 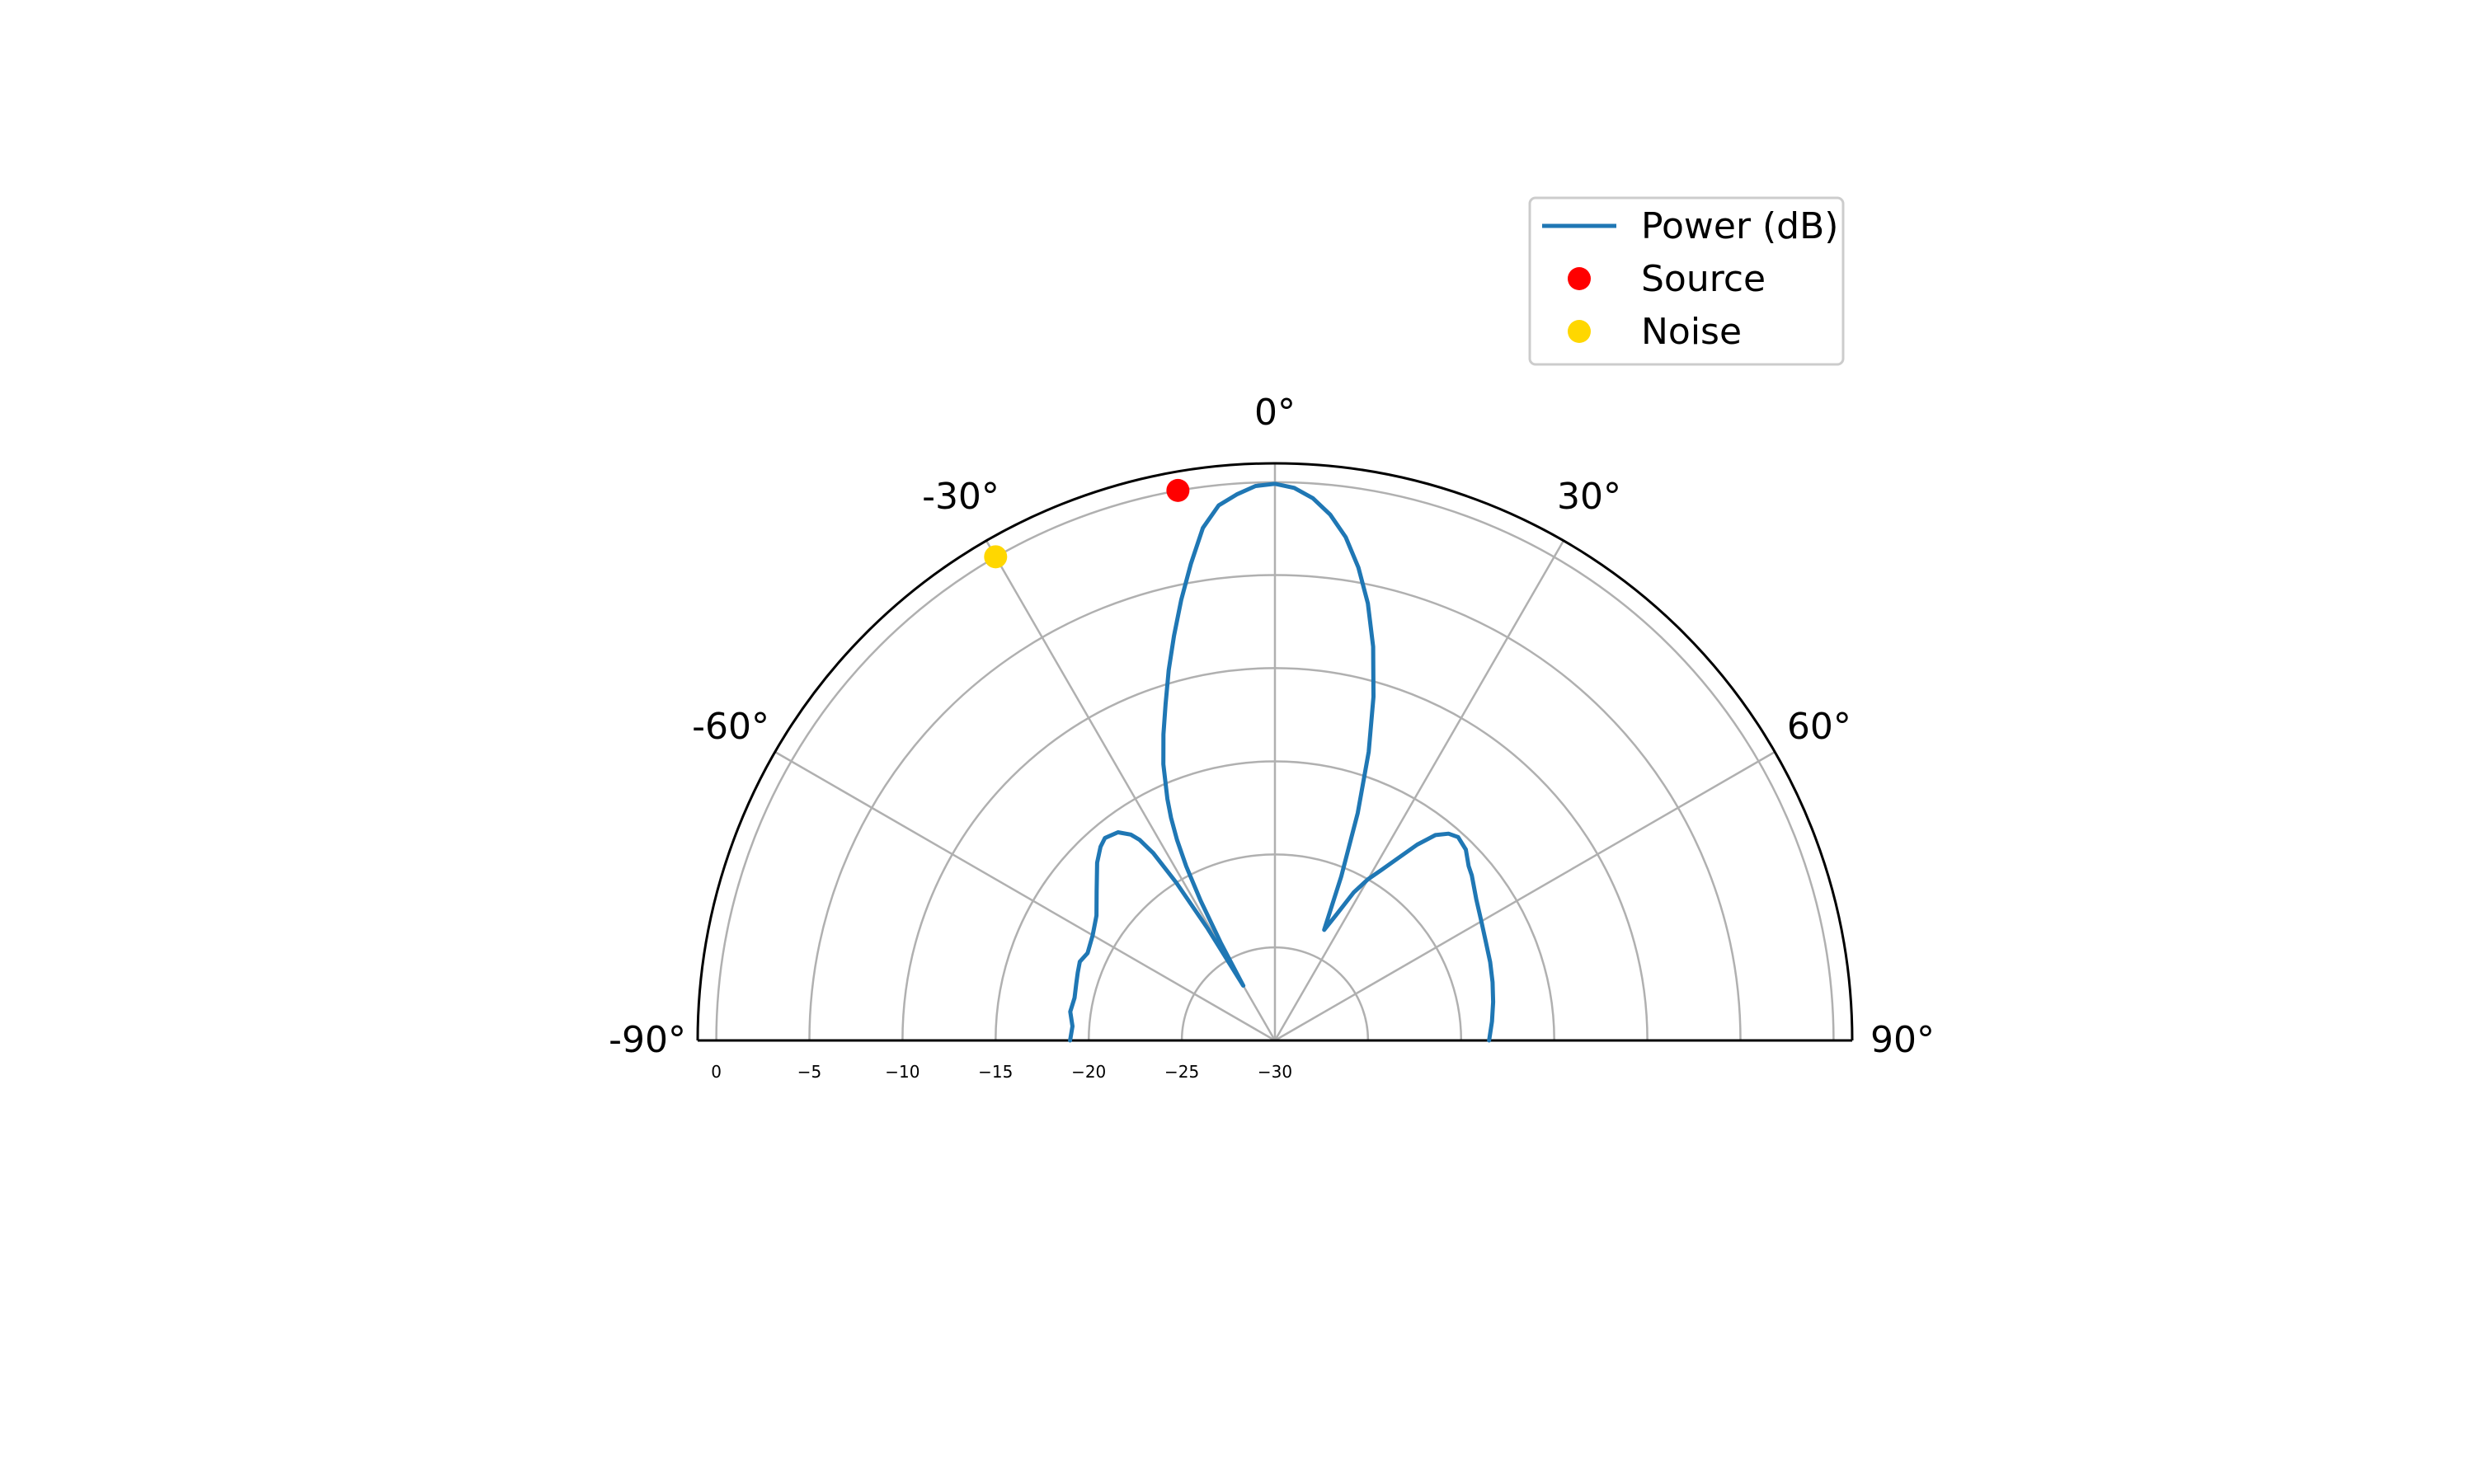 What do you see at coordinates (1589, 497) in the screenshot?
I see `angle-tick-label: 30°` at bounding box center [1589, 497].